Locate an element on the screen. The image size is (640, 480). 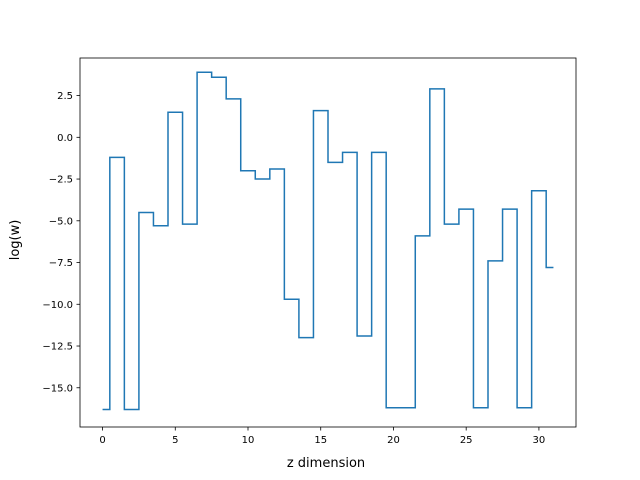
y-tick-label: 0.0 is located at coordinates (65, 138).